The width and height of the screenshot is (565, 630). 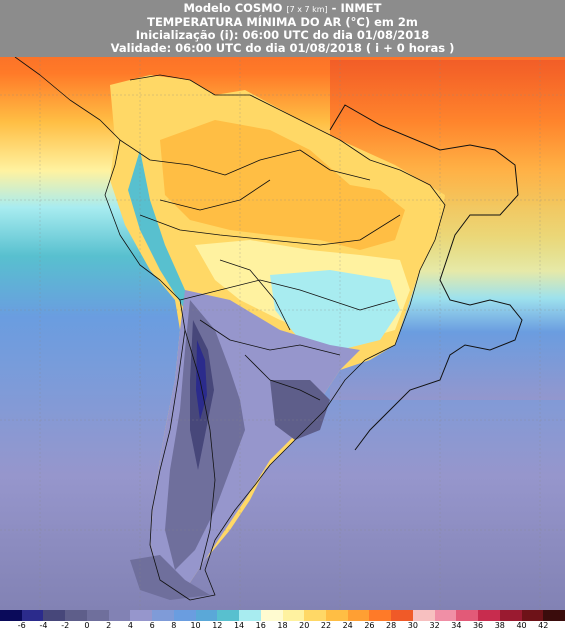 What do you see at coordinates (282, 625) in the screenshot?
I see `color-tick-label: 18` at bounding box center [282, 625].